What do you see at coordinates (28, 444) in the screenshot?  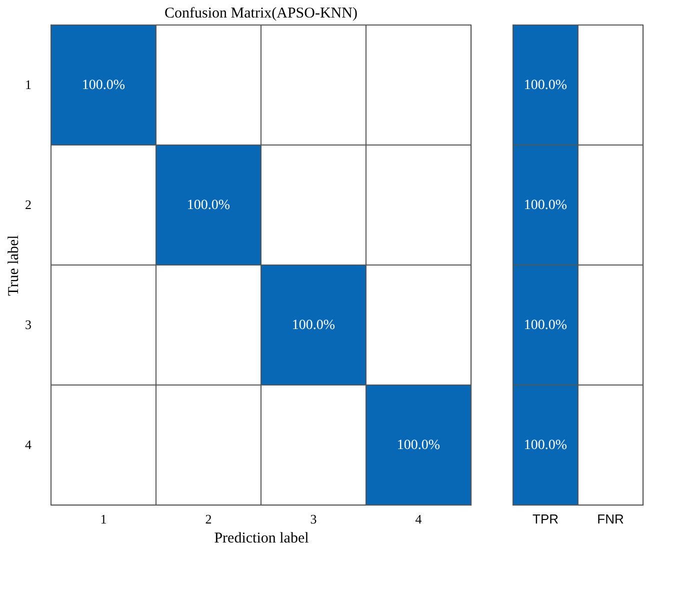 I see `y-tick-label: 4` at bounding box center [28, 444].